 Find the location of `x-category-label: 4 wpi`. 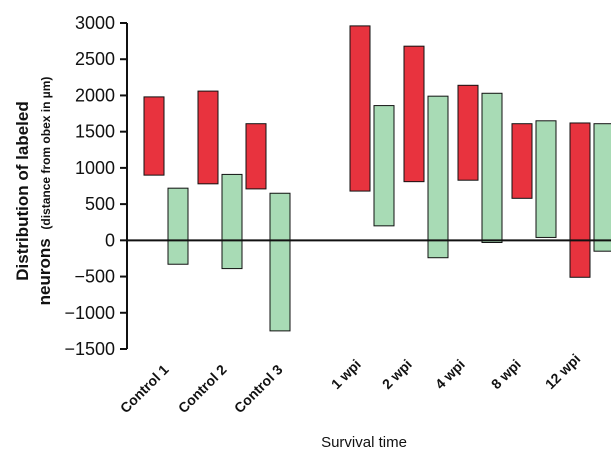

x-category-label: 4 wpi is located at coordinates (450, 374).